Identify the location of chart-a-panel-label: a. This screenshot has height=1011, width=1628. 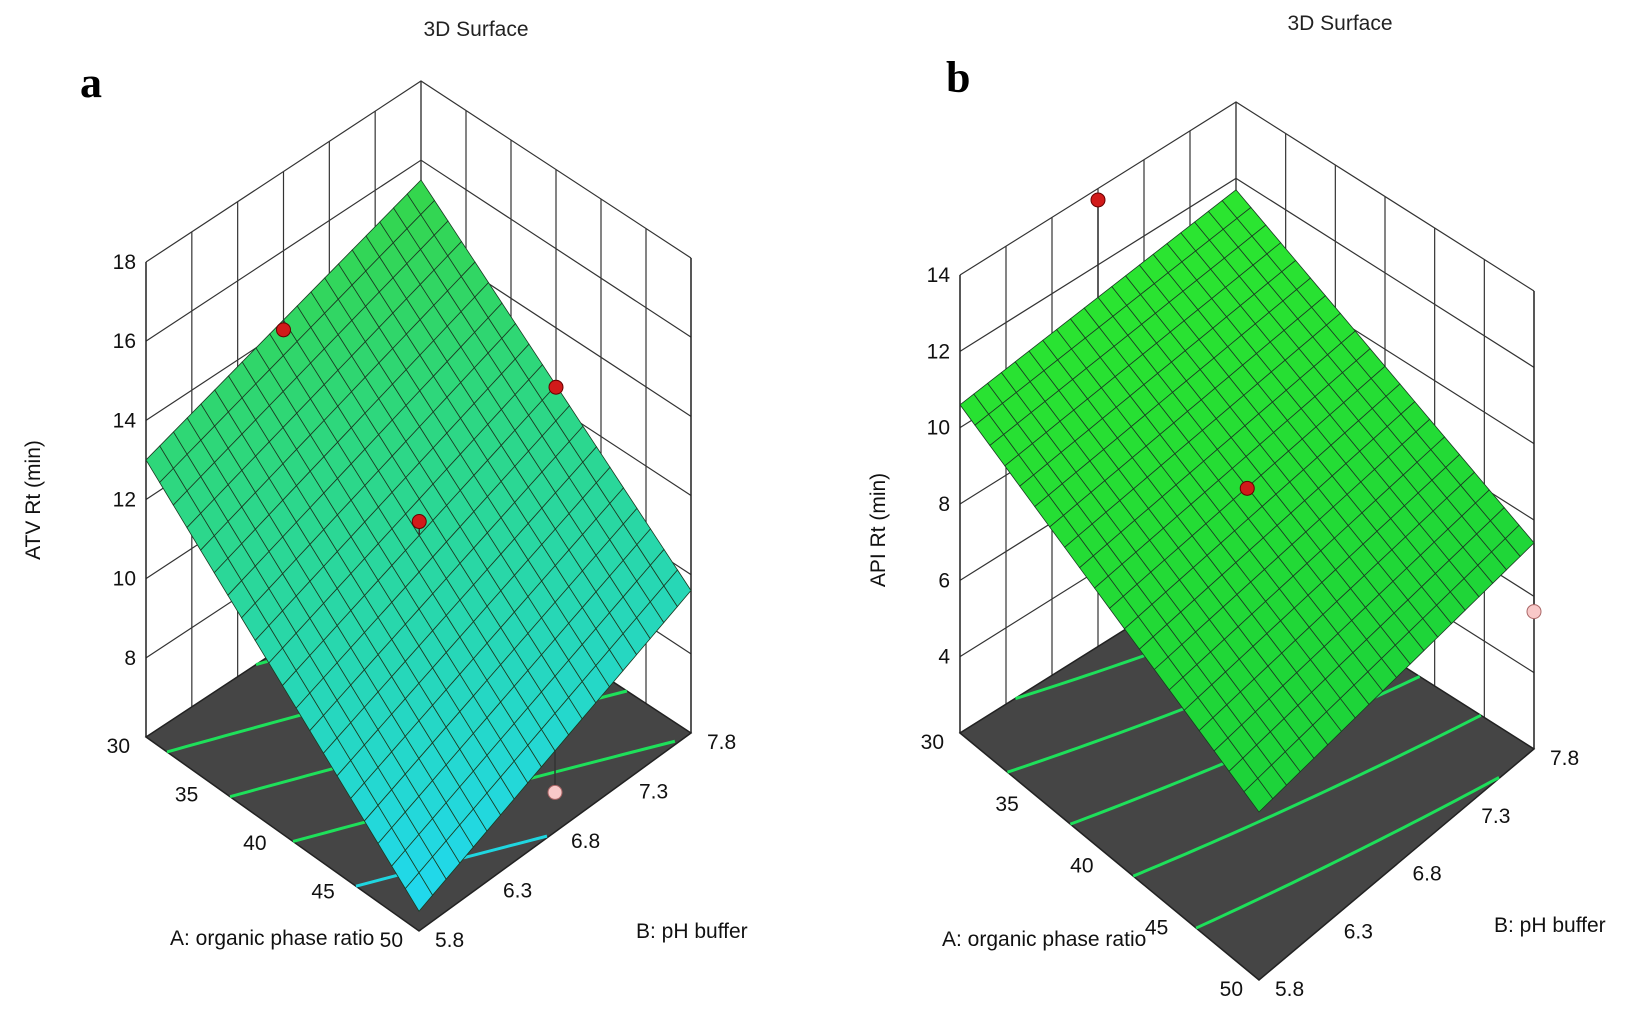
(91, 82).